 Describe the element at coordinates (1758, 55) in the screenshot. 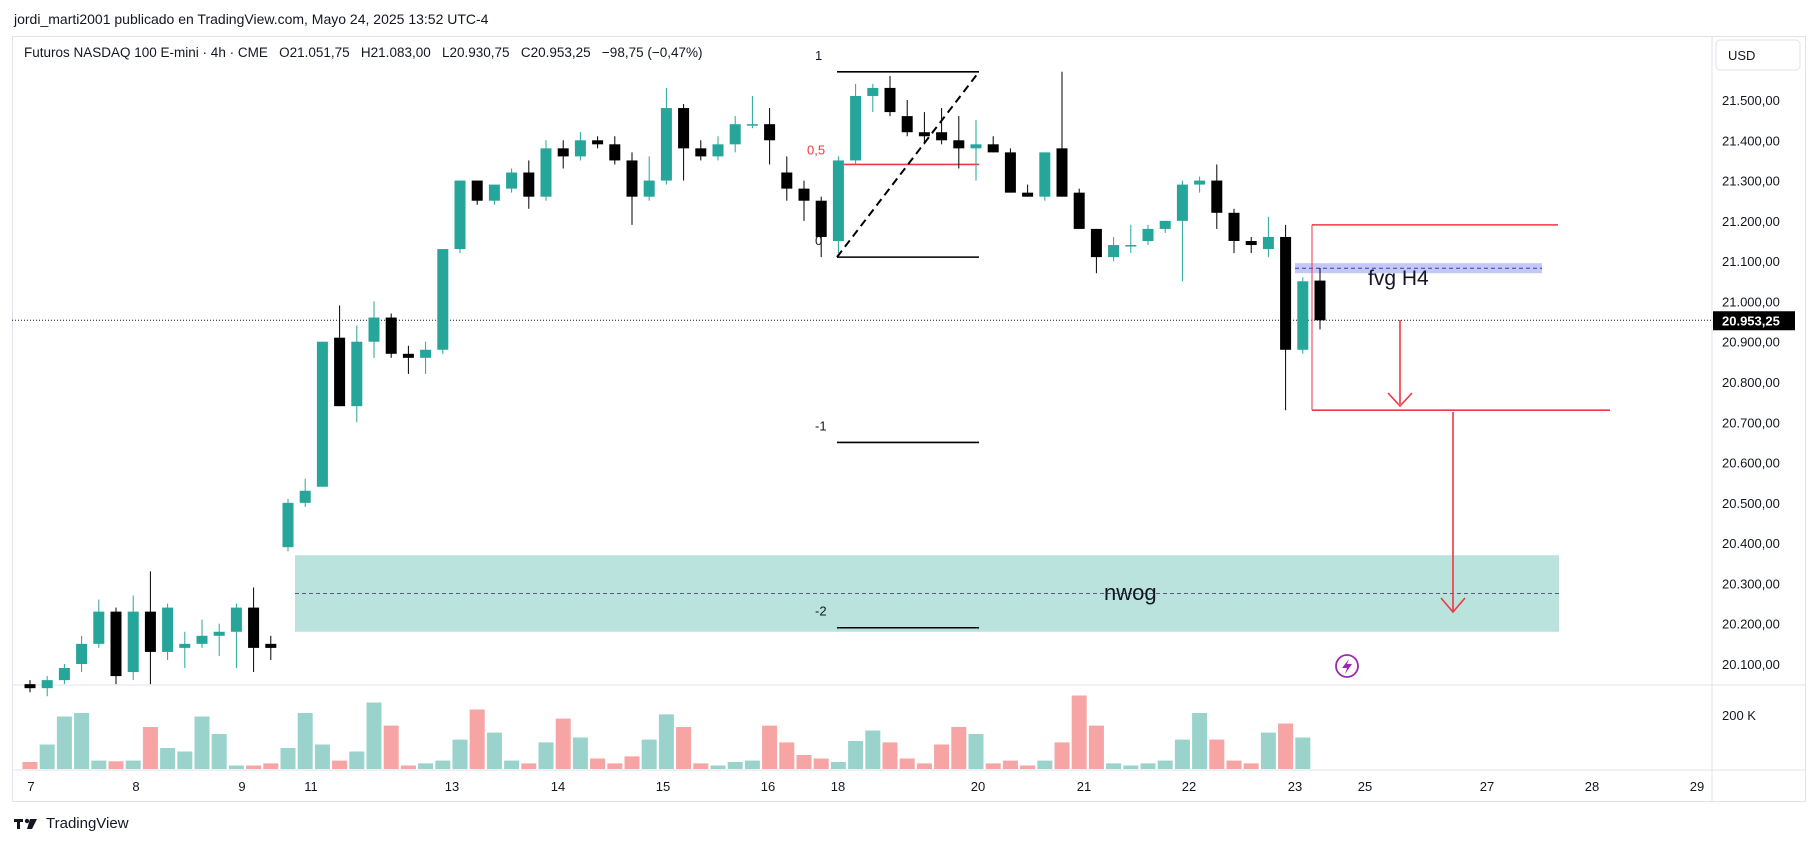

I see `currency-button: USD` at that location.